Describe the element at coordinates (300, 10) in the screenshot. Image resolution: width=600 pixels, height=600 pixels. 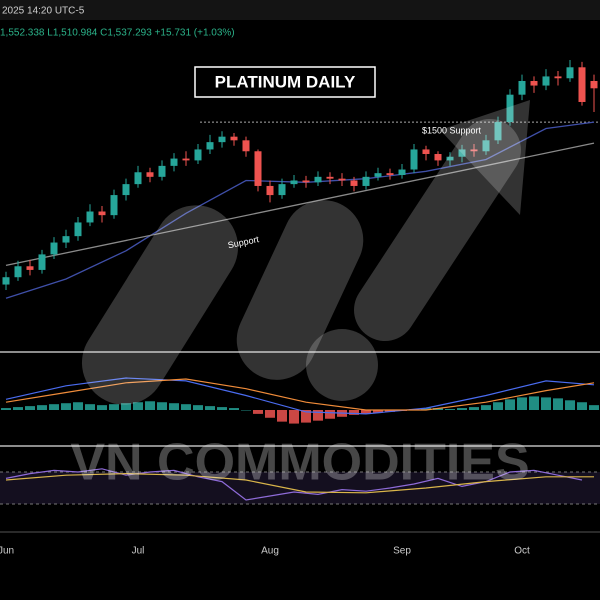
I see `top-bar` at that location.